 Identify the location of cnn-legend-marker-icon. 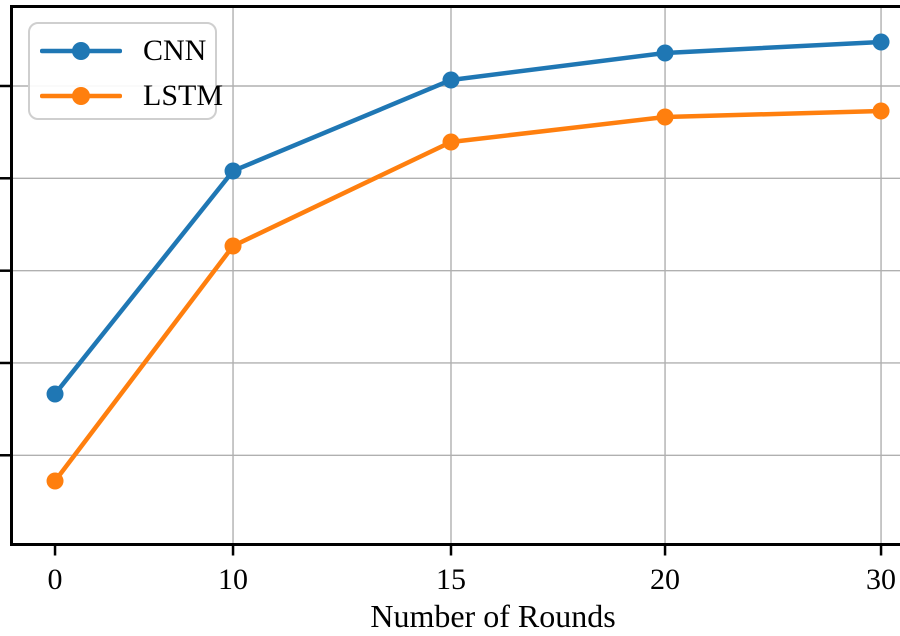
(81, 50).